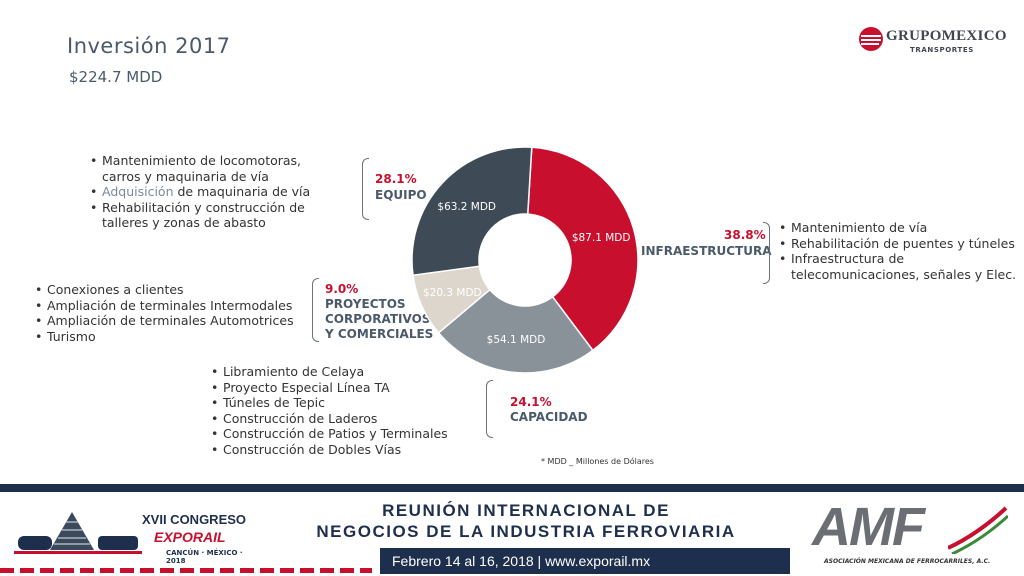 This screenshot has height=576, width=1024. What do you see at coordinates (170, 337) in the screenshot?
I see `list-item: Turismo` at bounding box center [170, 337].